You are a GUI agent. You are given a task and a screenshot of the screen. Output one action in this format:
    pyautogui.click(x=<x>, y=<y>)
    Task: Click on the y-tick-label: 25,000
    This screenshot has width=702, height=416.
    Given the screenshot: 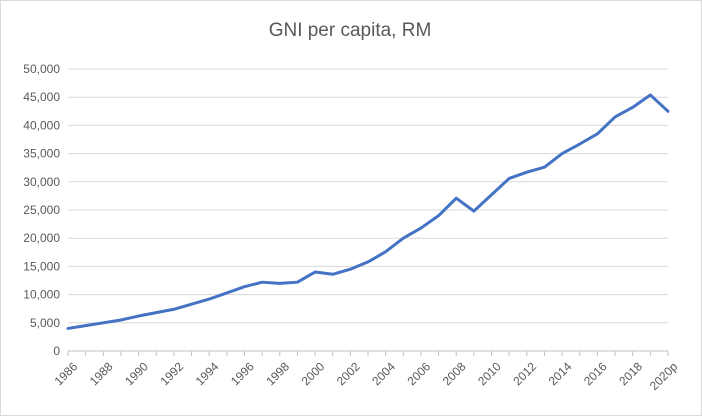 What is the action you would take?
    pyautogui.click(x=41, y=210)
    